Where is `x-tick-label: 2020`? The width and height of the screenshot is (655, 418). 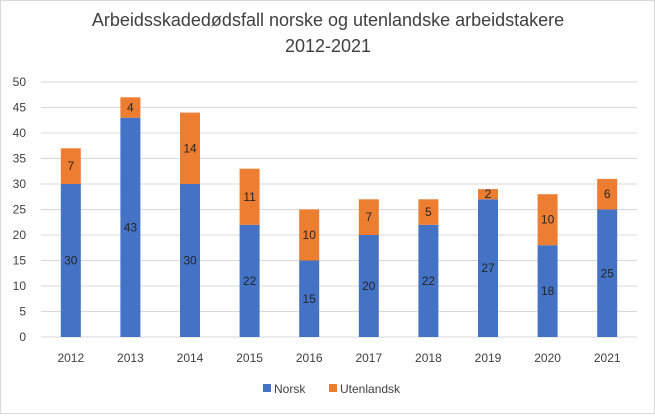
x-tick-label: 2020 is located at coordinates (547, 358).